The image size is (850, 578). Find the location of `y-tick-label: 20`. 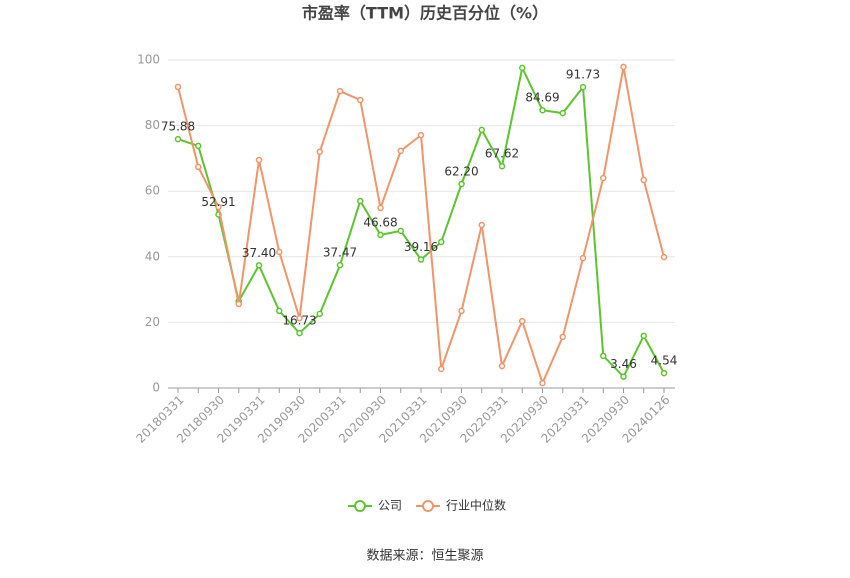

y-tick-label: 20 is located at coordinates (152, 322).